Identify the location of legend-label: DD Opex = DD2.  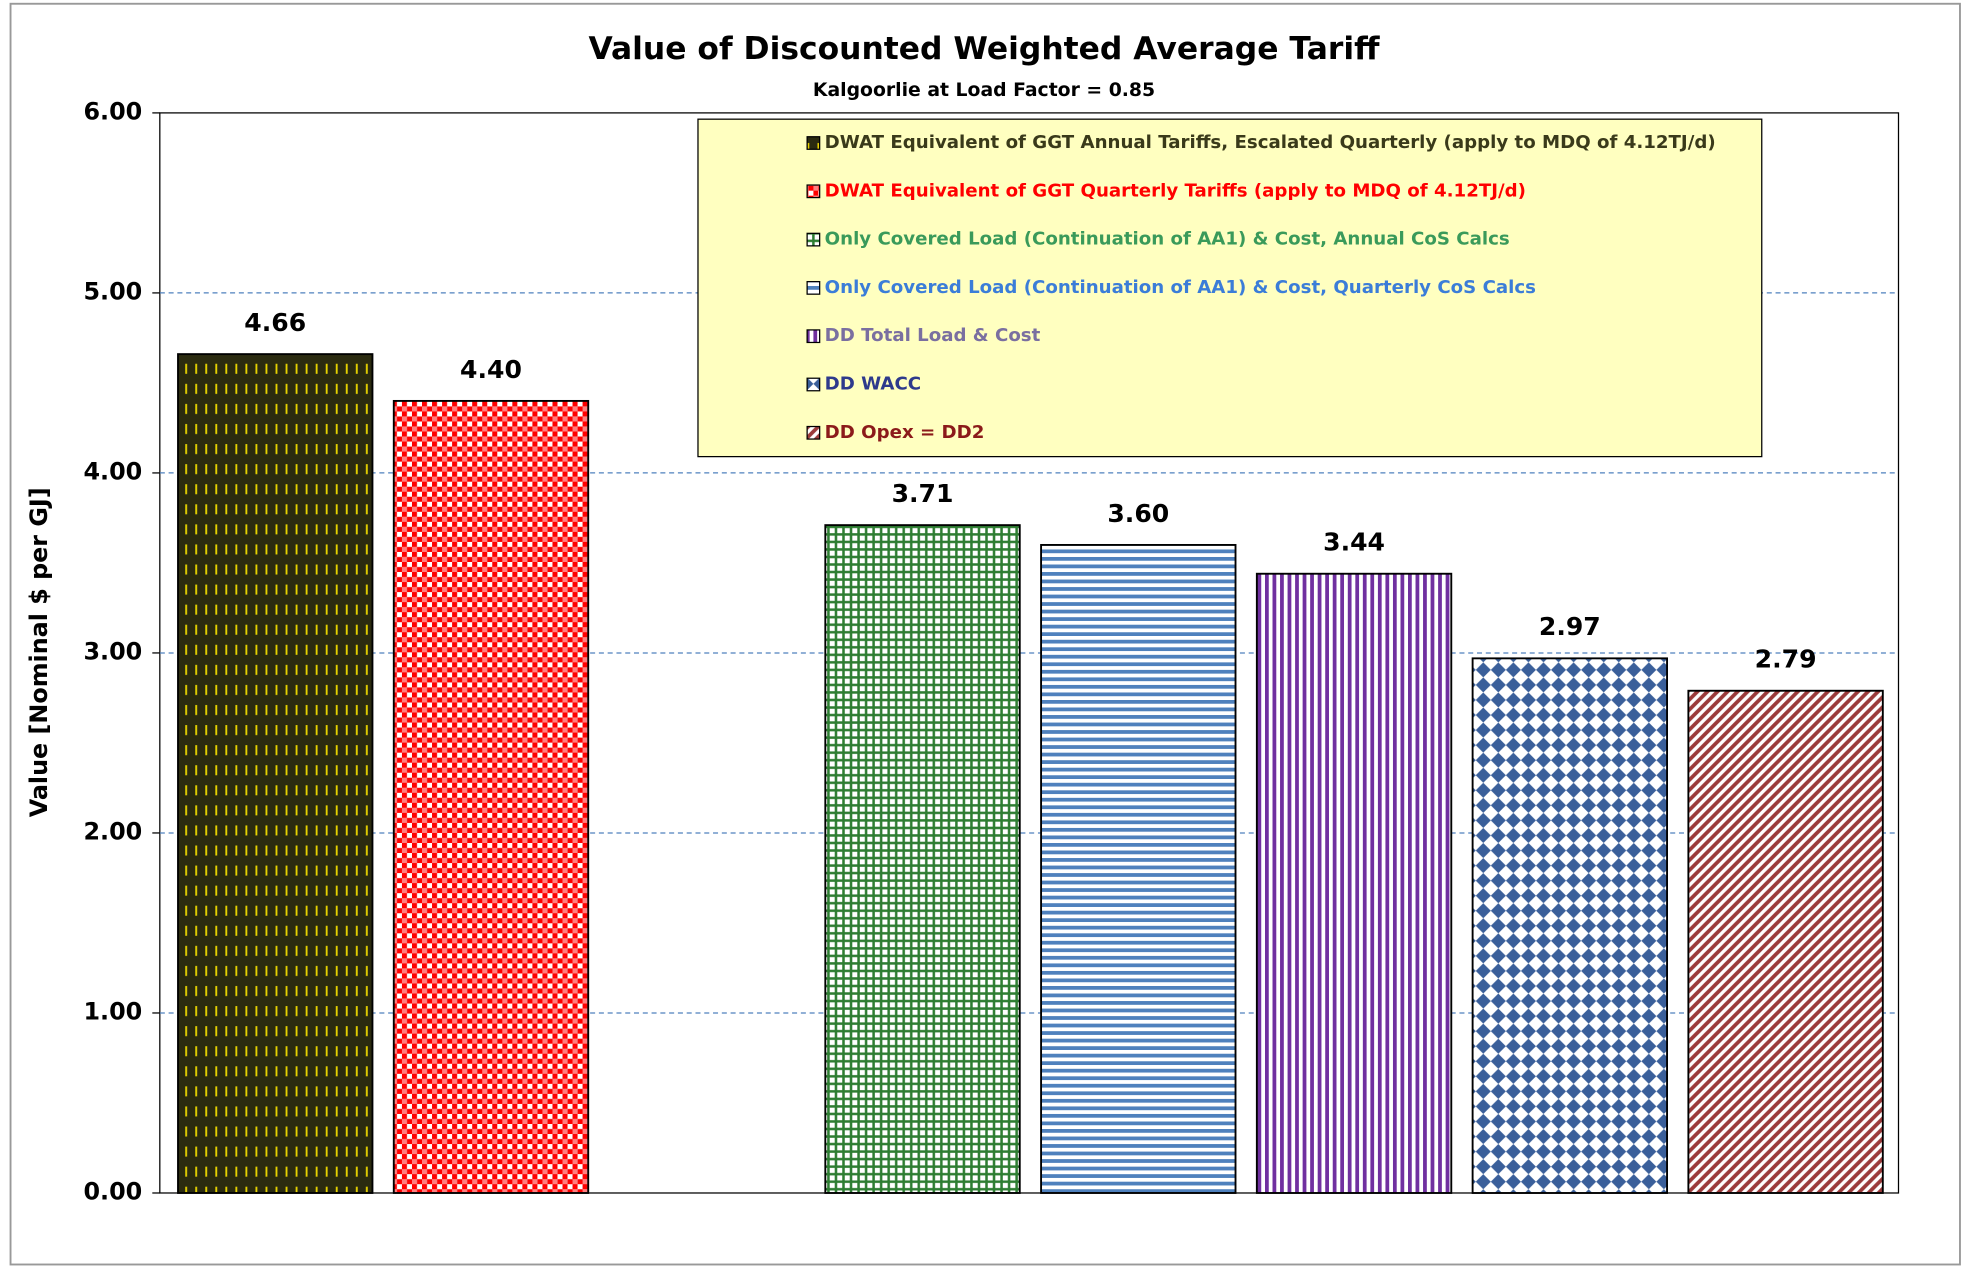
(905, 432).